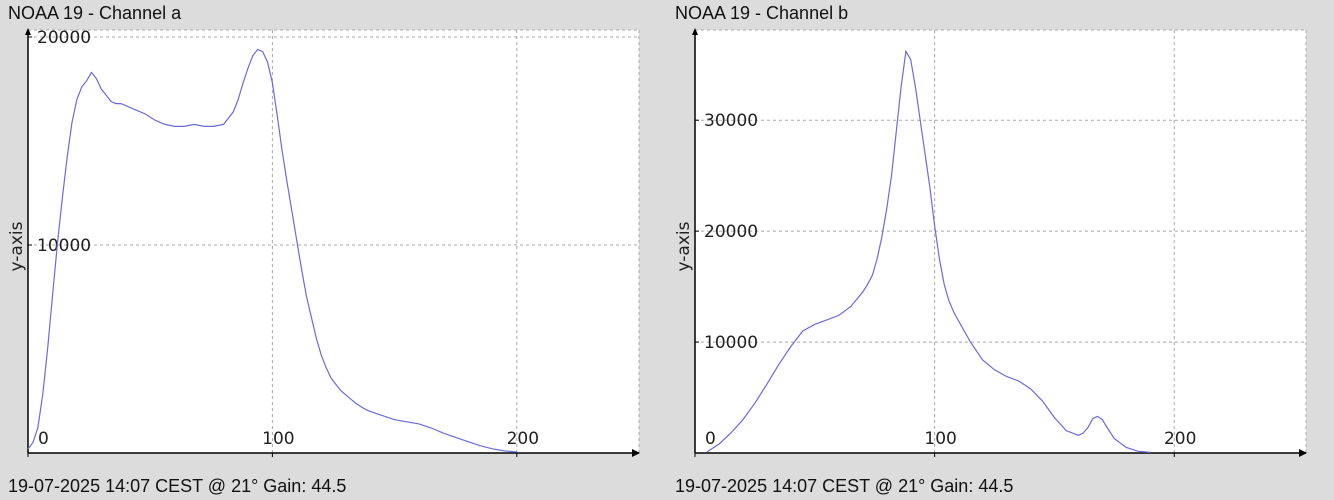  I want to click on y-tick-label: 30000, so click(731, 121).